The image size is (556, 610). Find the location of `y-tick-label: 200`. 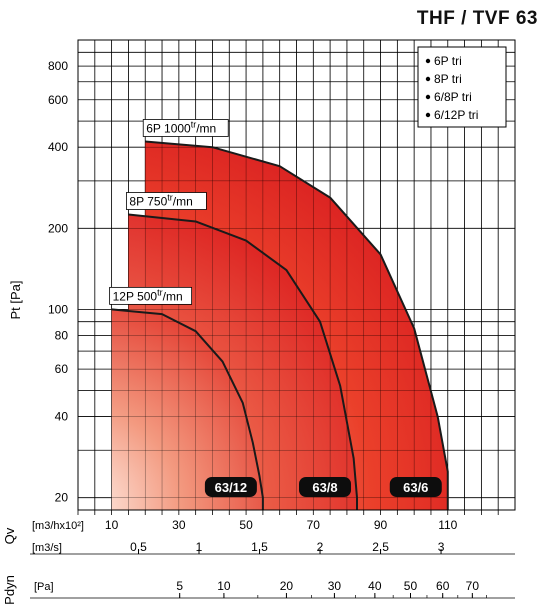

y-tick-label: 200 is located at coordinates (58, 228).